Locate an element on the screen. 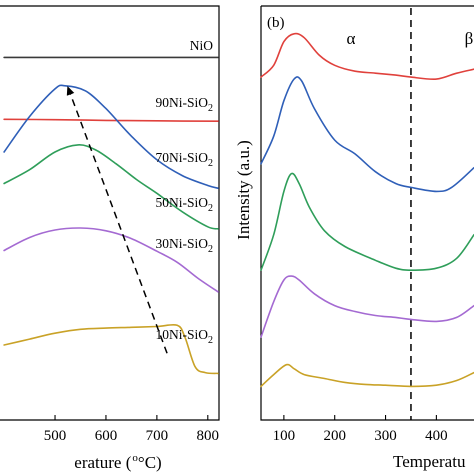 Image resolution: width=474 pixels, height=474 pixels. left-x-ticks: 500 600 700 800 is located at coordinates (131, 429).